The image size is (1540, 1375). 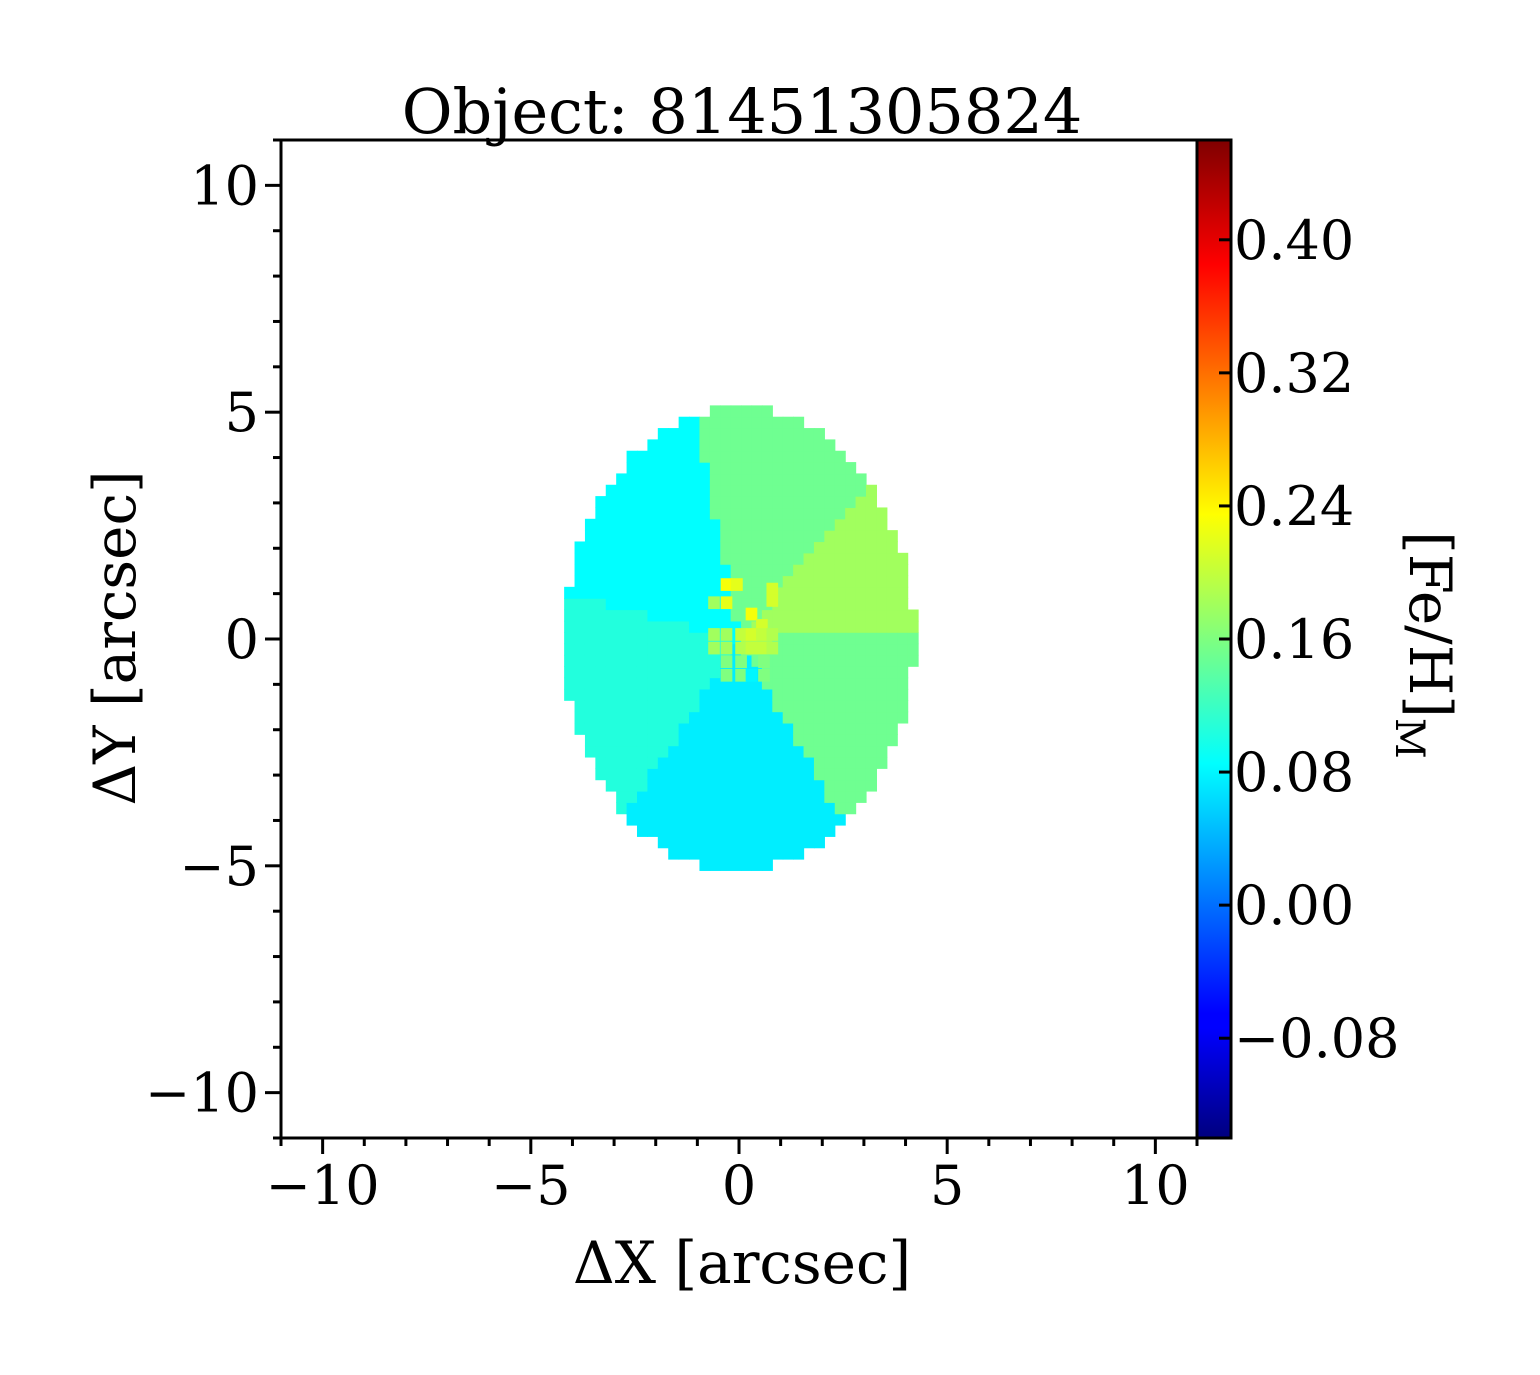 I want to click on metallicity-map, so click(x=741, y=638).